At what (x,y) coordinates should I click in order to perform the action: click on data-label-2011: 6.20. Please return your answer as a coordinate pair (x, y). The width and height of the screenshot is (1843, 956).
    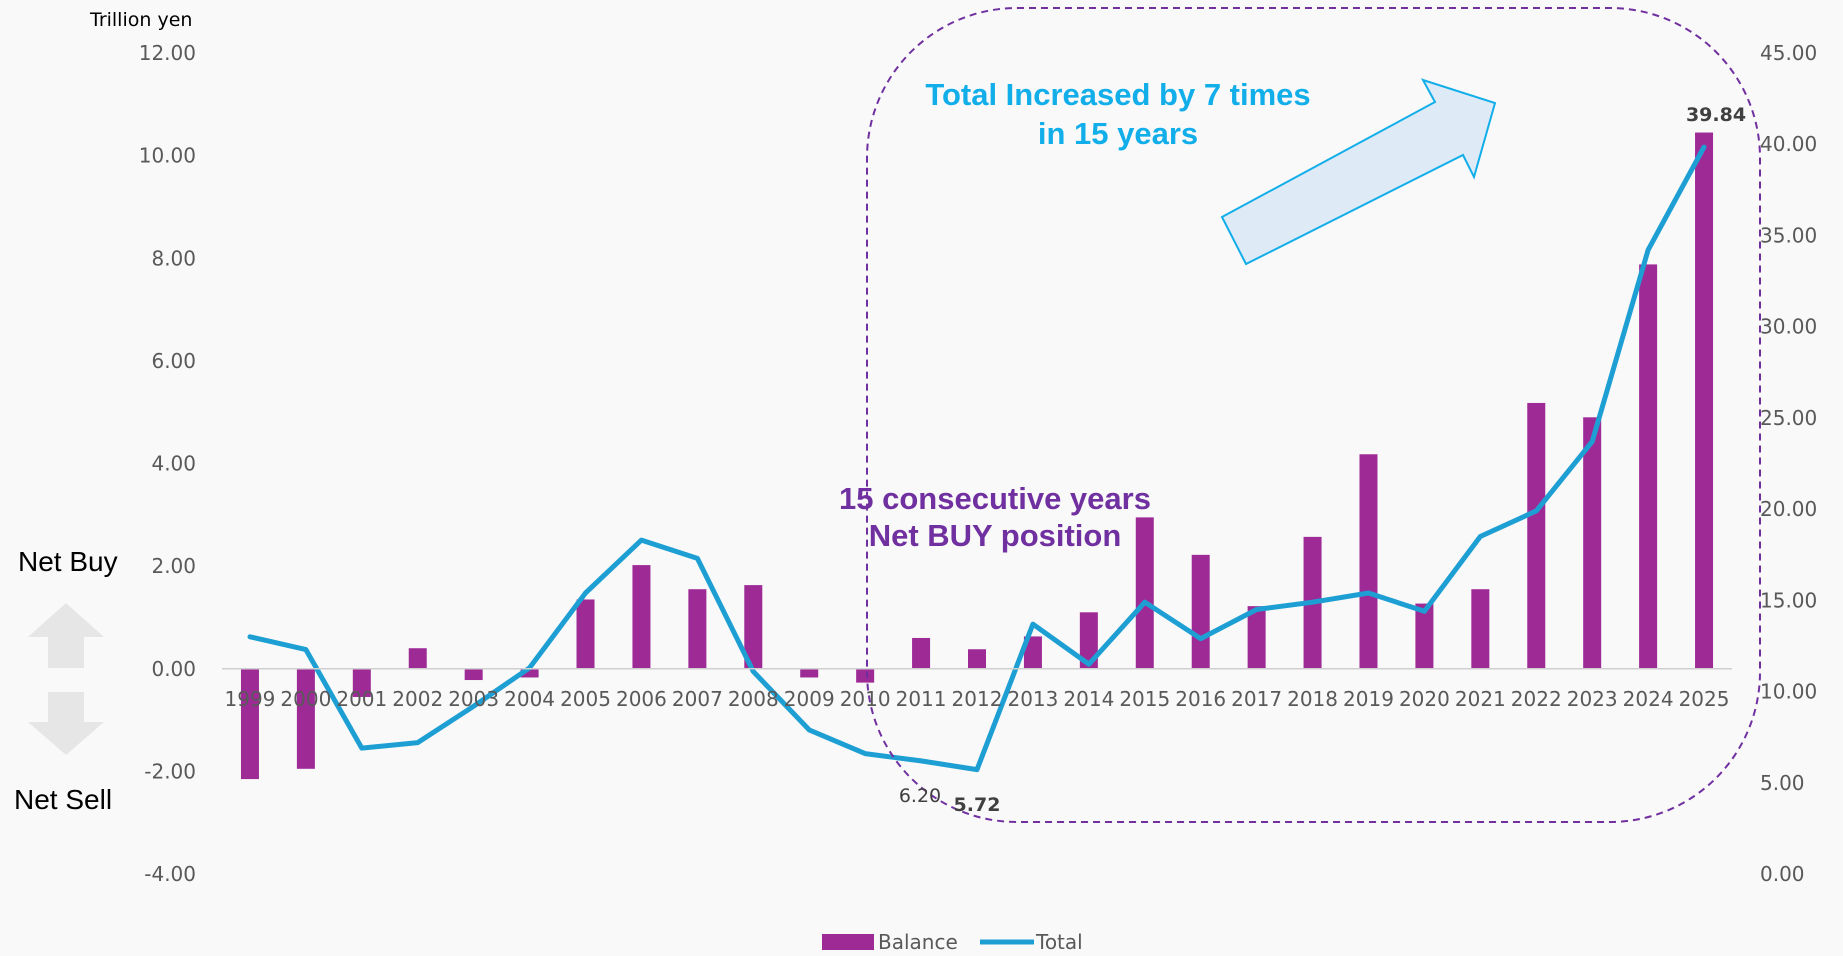
    Looking at the image, I should click on (920, 796).